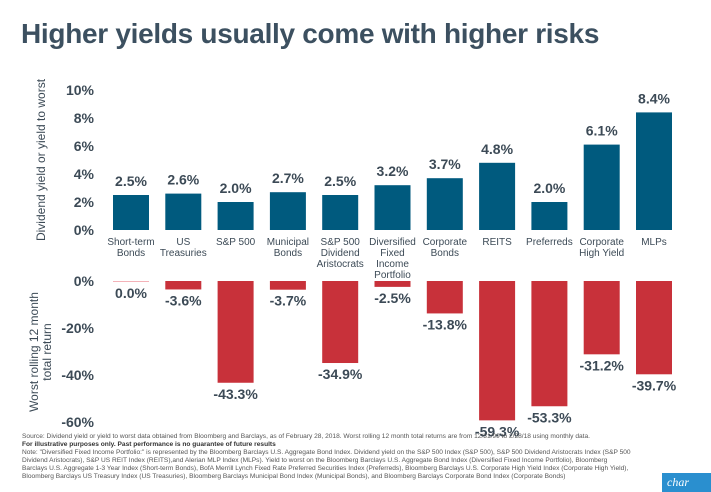 This screenshot has height=492, width=711. What do you see at coordinates (130, 242) in the screenshot?
I see `category-label: Short-term` at bounding box center [130, 242].